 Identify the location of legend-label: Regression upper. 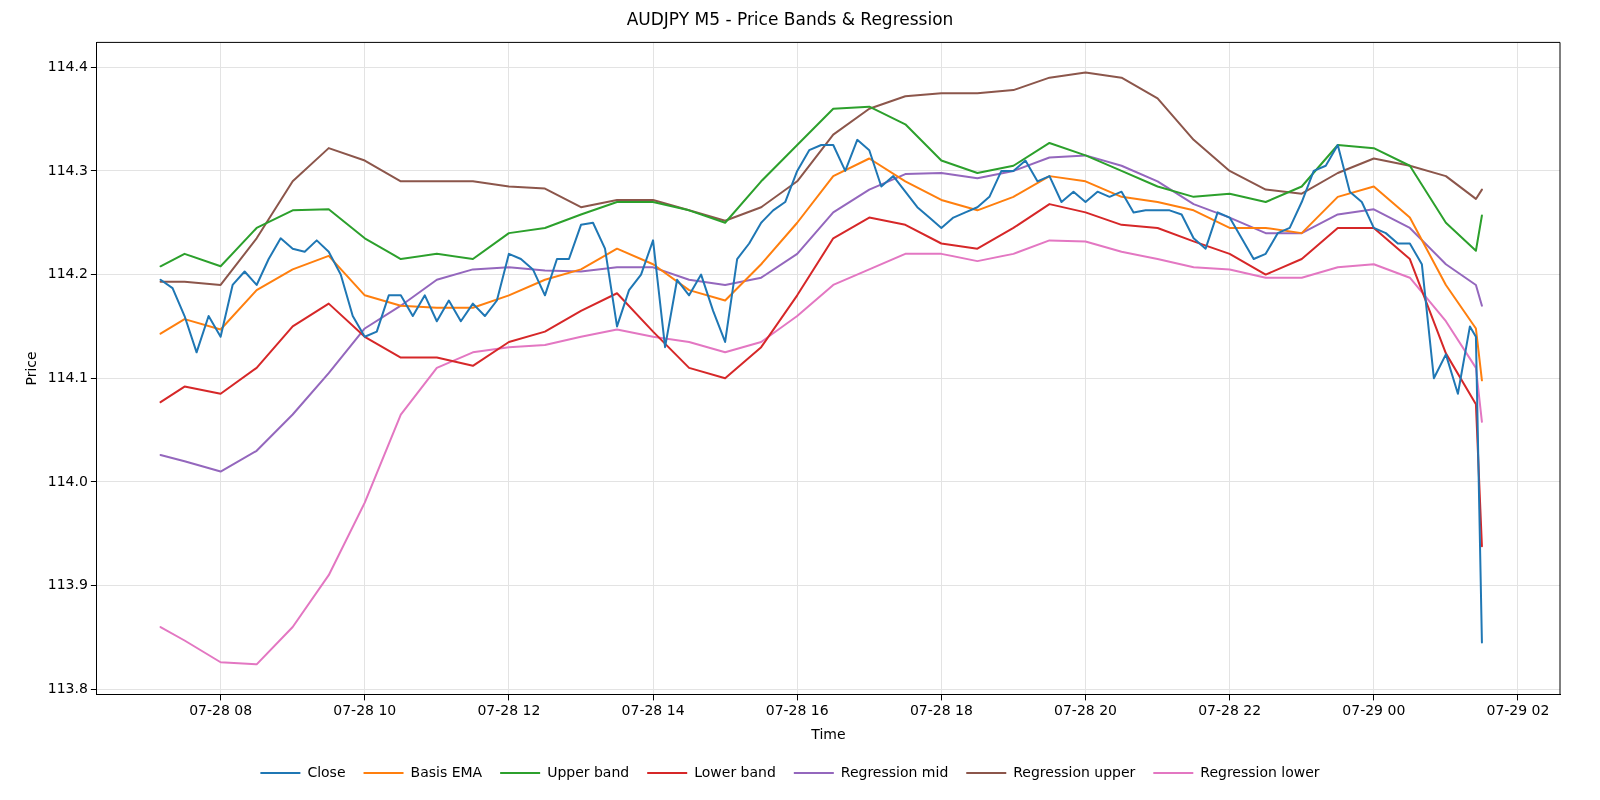
(1074, 771).